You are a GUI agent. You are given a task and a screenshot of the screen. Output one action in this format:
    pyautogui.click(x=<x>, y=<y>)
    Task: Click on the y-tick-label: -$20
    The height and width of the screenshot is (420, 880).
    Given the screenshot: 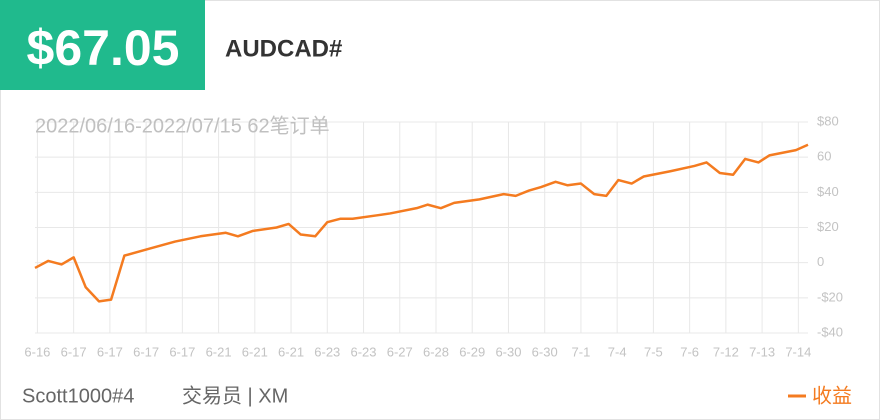 What is the action you would take?
    pyautogui.click(x=830, y=296)
    